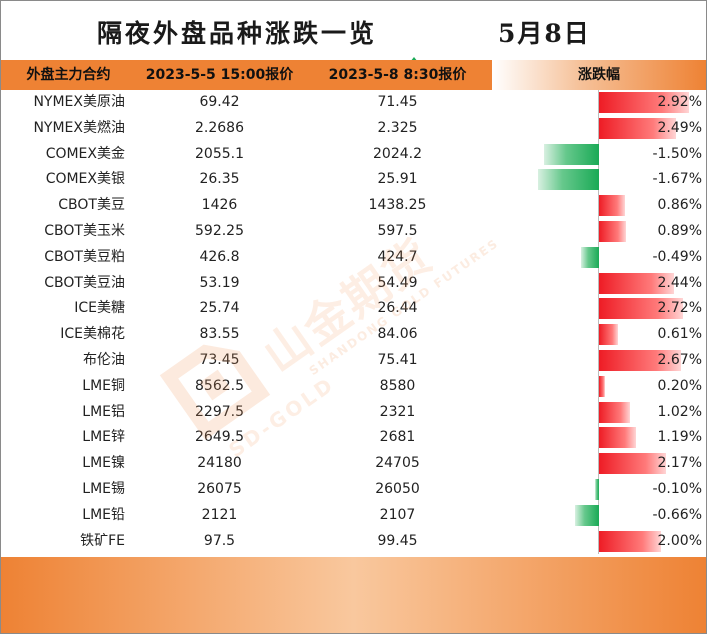  I want to click on price-after: 24705, so click(397, 463).